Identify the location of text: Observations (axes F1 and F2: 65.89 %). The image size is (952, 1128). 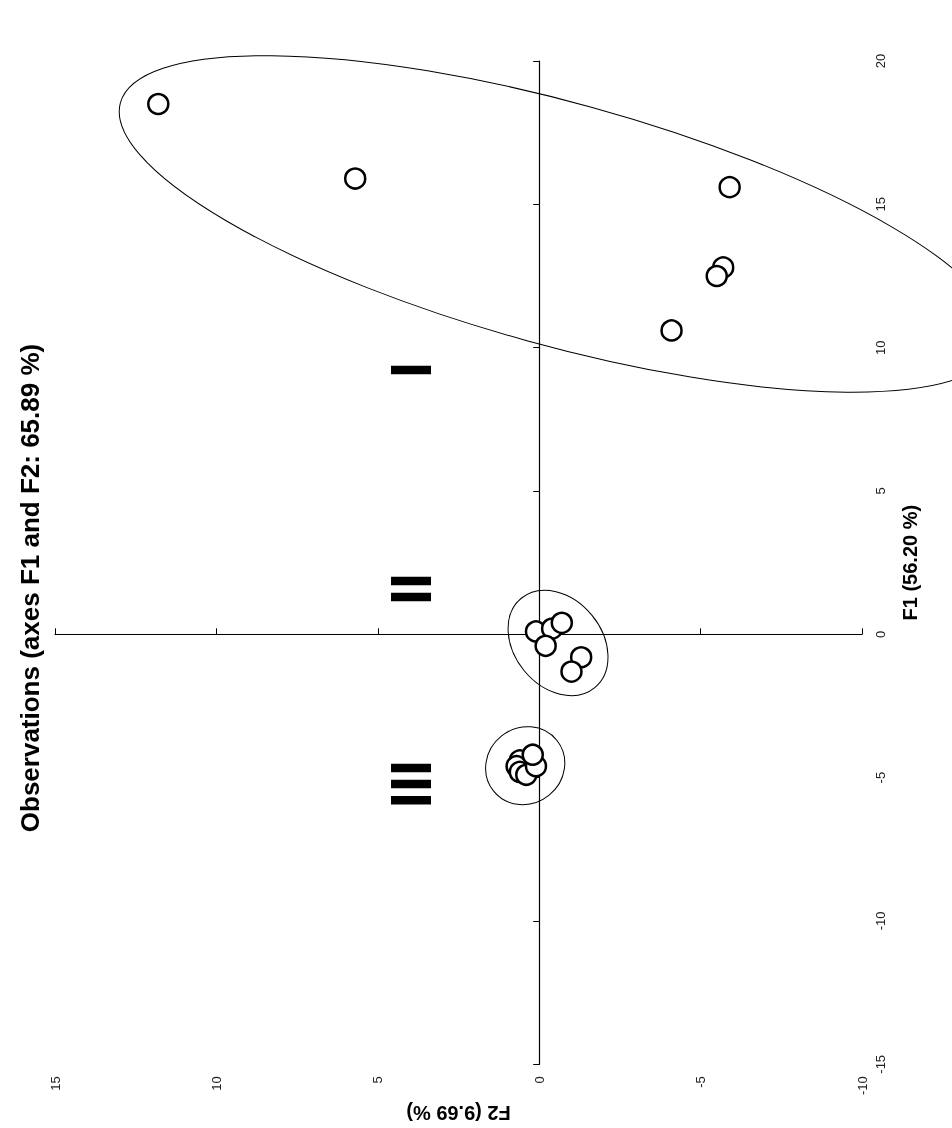
(30, 588).